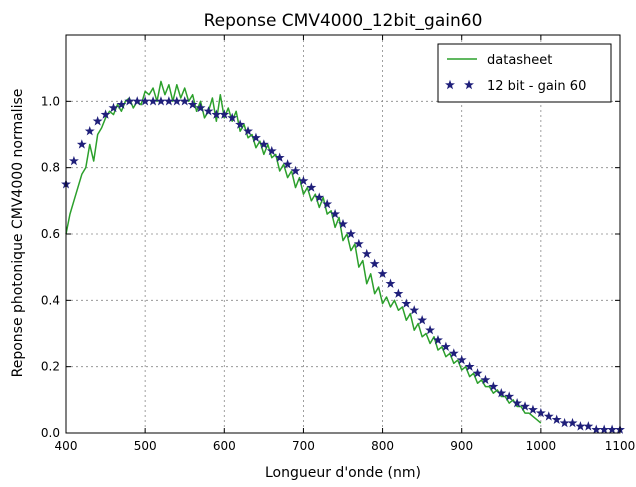 Image resolution: width=636 pixels, height=487 pixels. What do you see at coordinates (343, 473) in the screenshot?
I see `x-axis-title: Longueur d'onde (nm)` at bounding box center [343, 473].